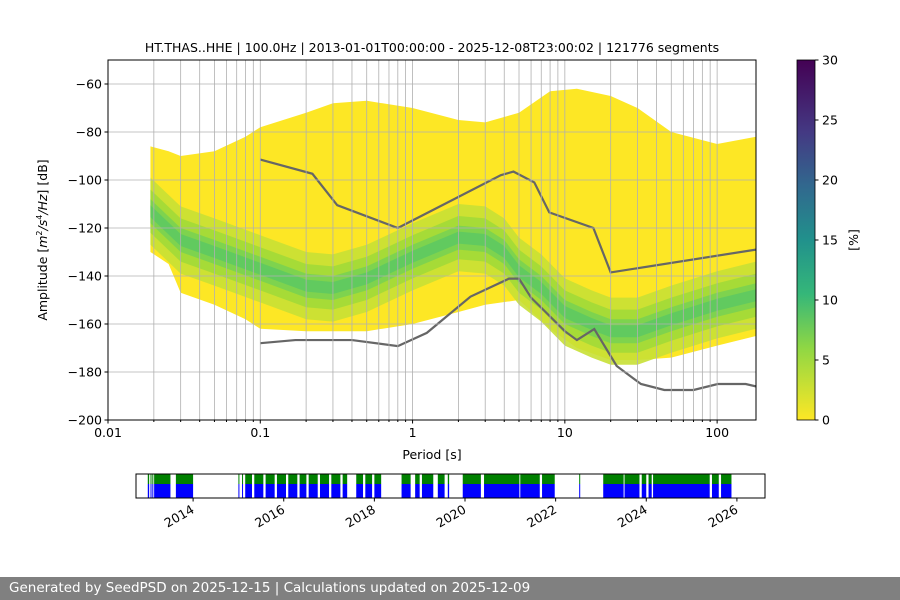 This screenshot has height=600, width=900. What do you see at coordinates (85, 276) in the screenshot?
I see `y-tick-label: −140` at bounding box center [85, 276].